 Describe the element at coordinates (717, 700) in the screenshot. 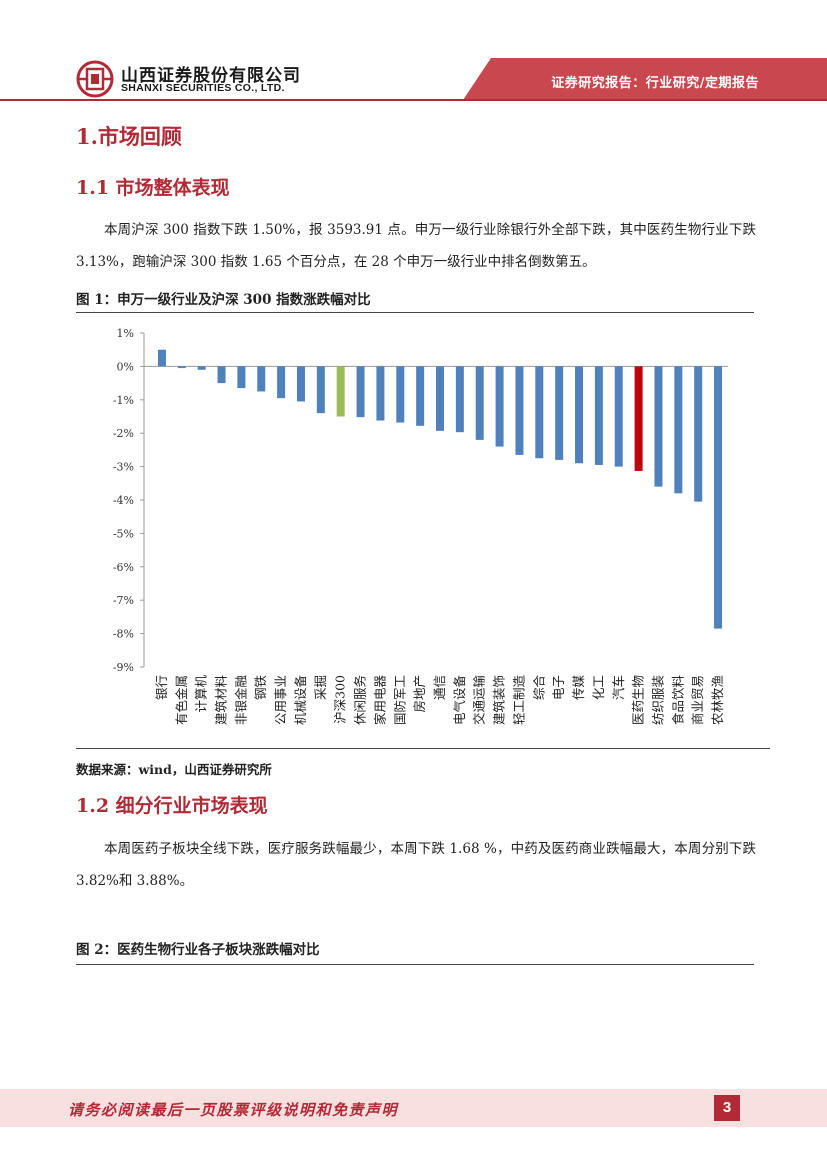

I see `category-label: 农林牧渔` at that location.